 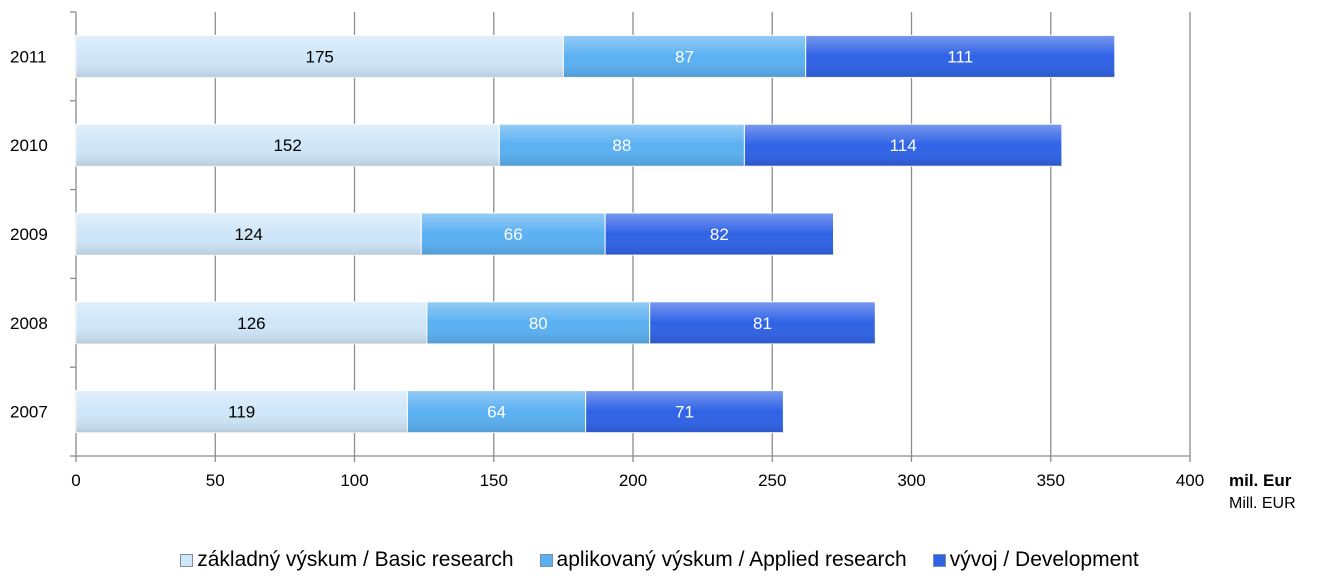 What do you see at coordinates (1051, 480) in the screenshot?
I see `x-tick-label-350: 350` at bounding box center [1051, 480].